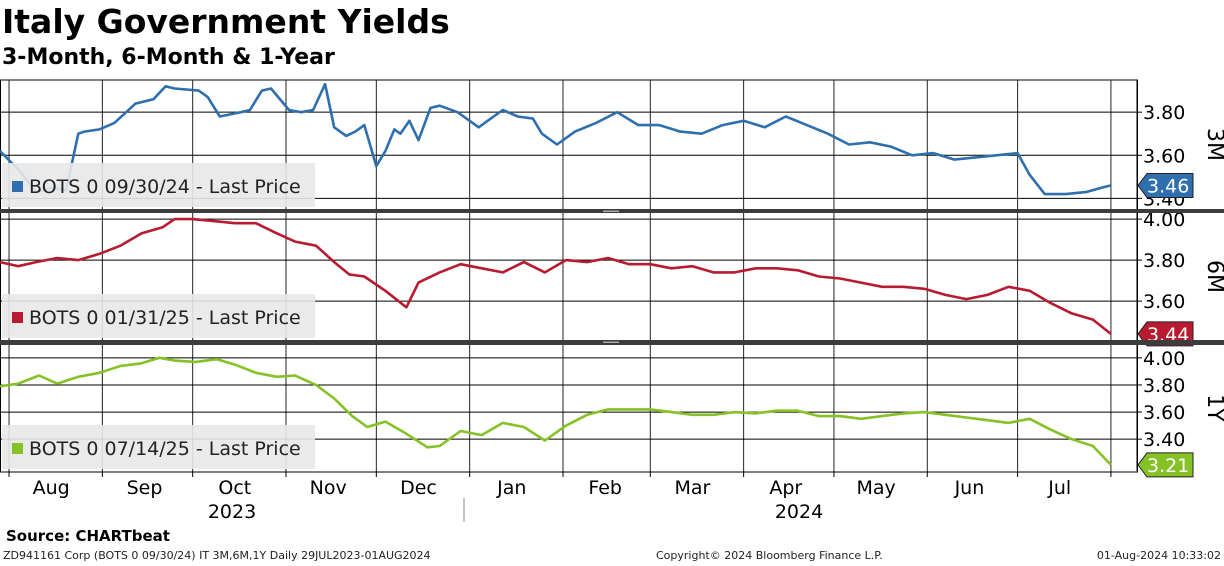 Image resolution: width=1224 pixels, height=566 pixels. What do you see at coordinates (693, 488) in the screenshot?
I see `x-tick-label: Mar` at bounding box center [693, 488].